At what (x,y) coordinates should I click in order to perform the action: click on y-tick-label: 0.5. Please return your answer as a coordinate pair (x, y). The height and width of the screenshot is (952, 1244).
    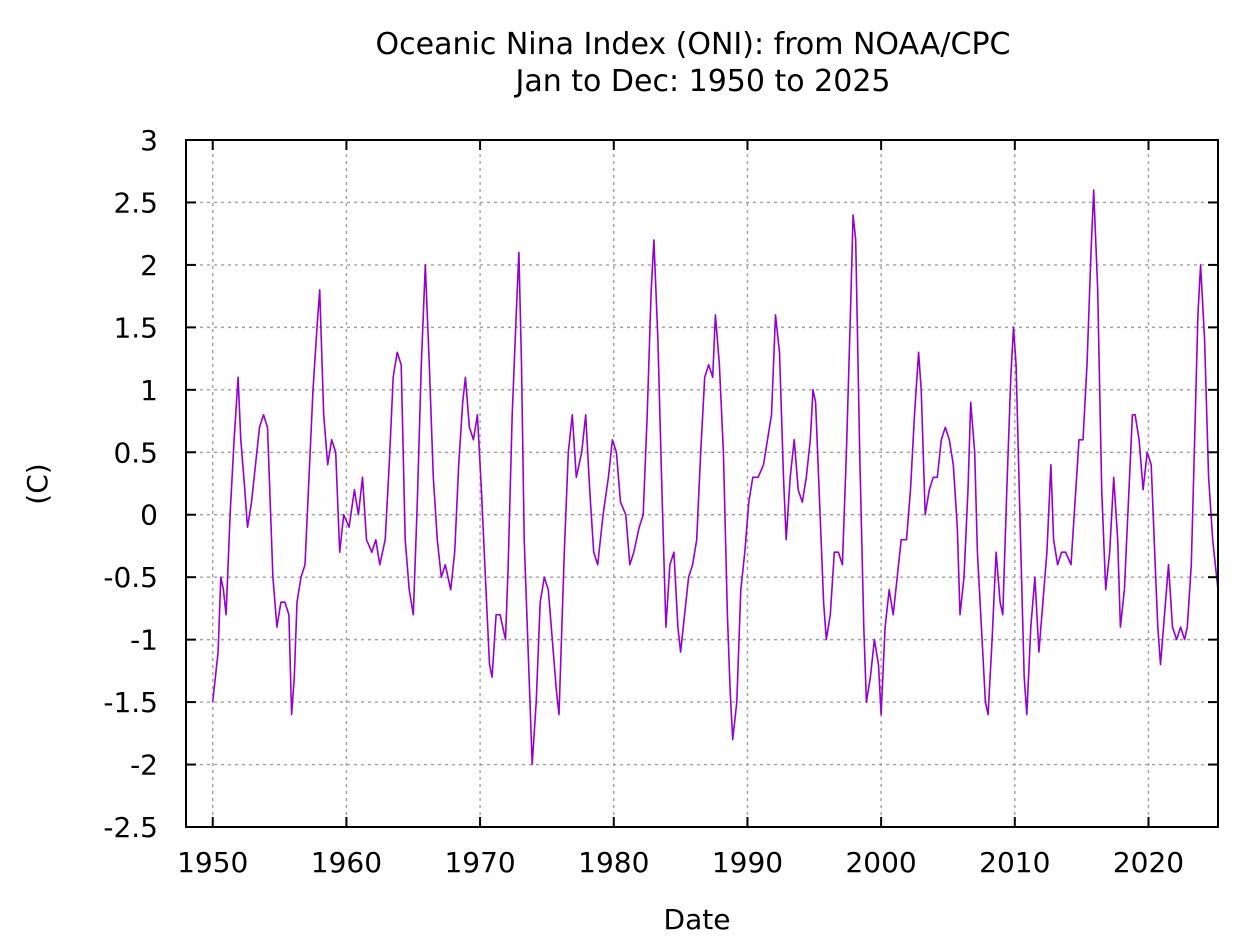
    Looking at the image, I should click on (135, 452).